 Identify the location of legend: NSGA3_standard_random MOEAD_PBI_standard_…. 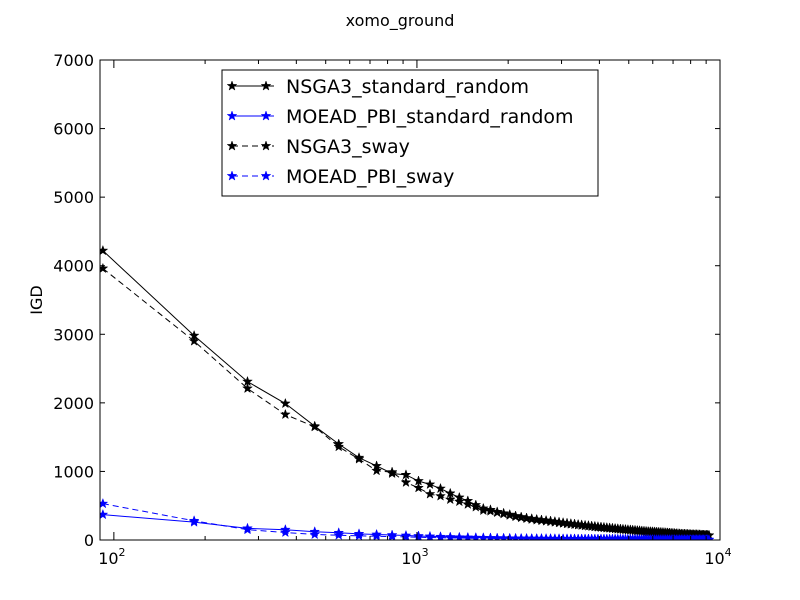
(410, 133).